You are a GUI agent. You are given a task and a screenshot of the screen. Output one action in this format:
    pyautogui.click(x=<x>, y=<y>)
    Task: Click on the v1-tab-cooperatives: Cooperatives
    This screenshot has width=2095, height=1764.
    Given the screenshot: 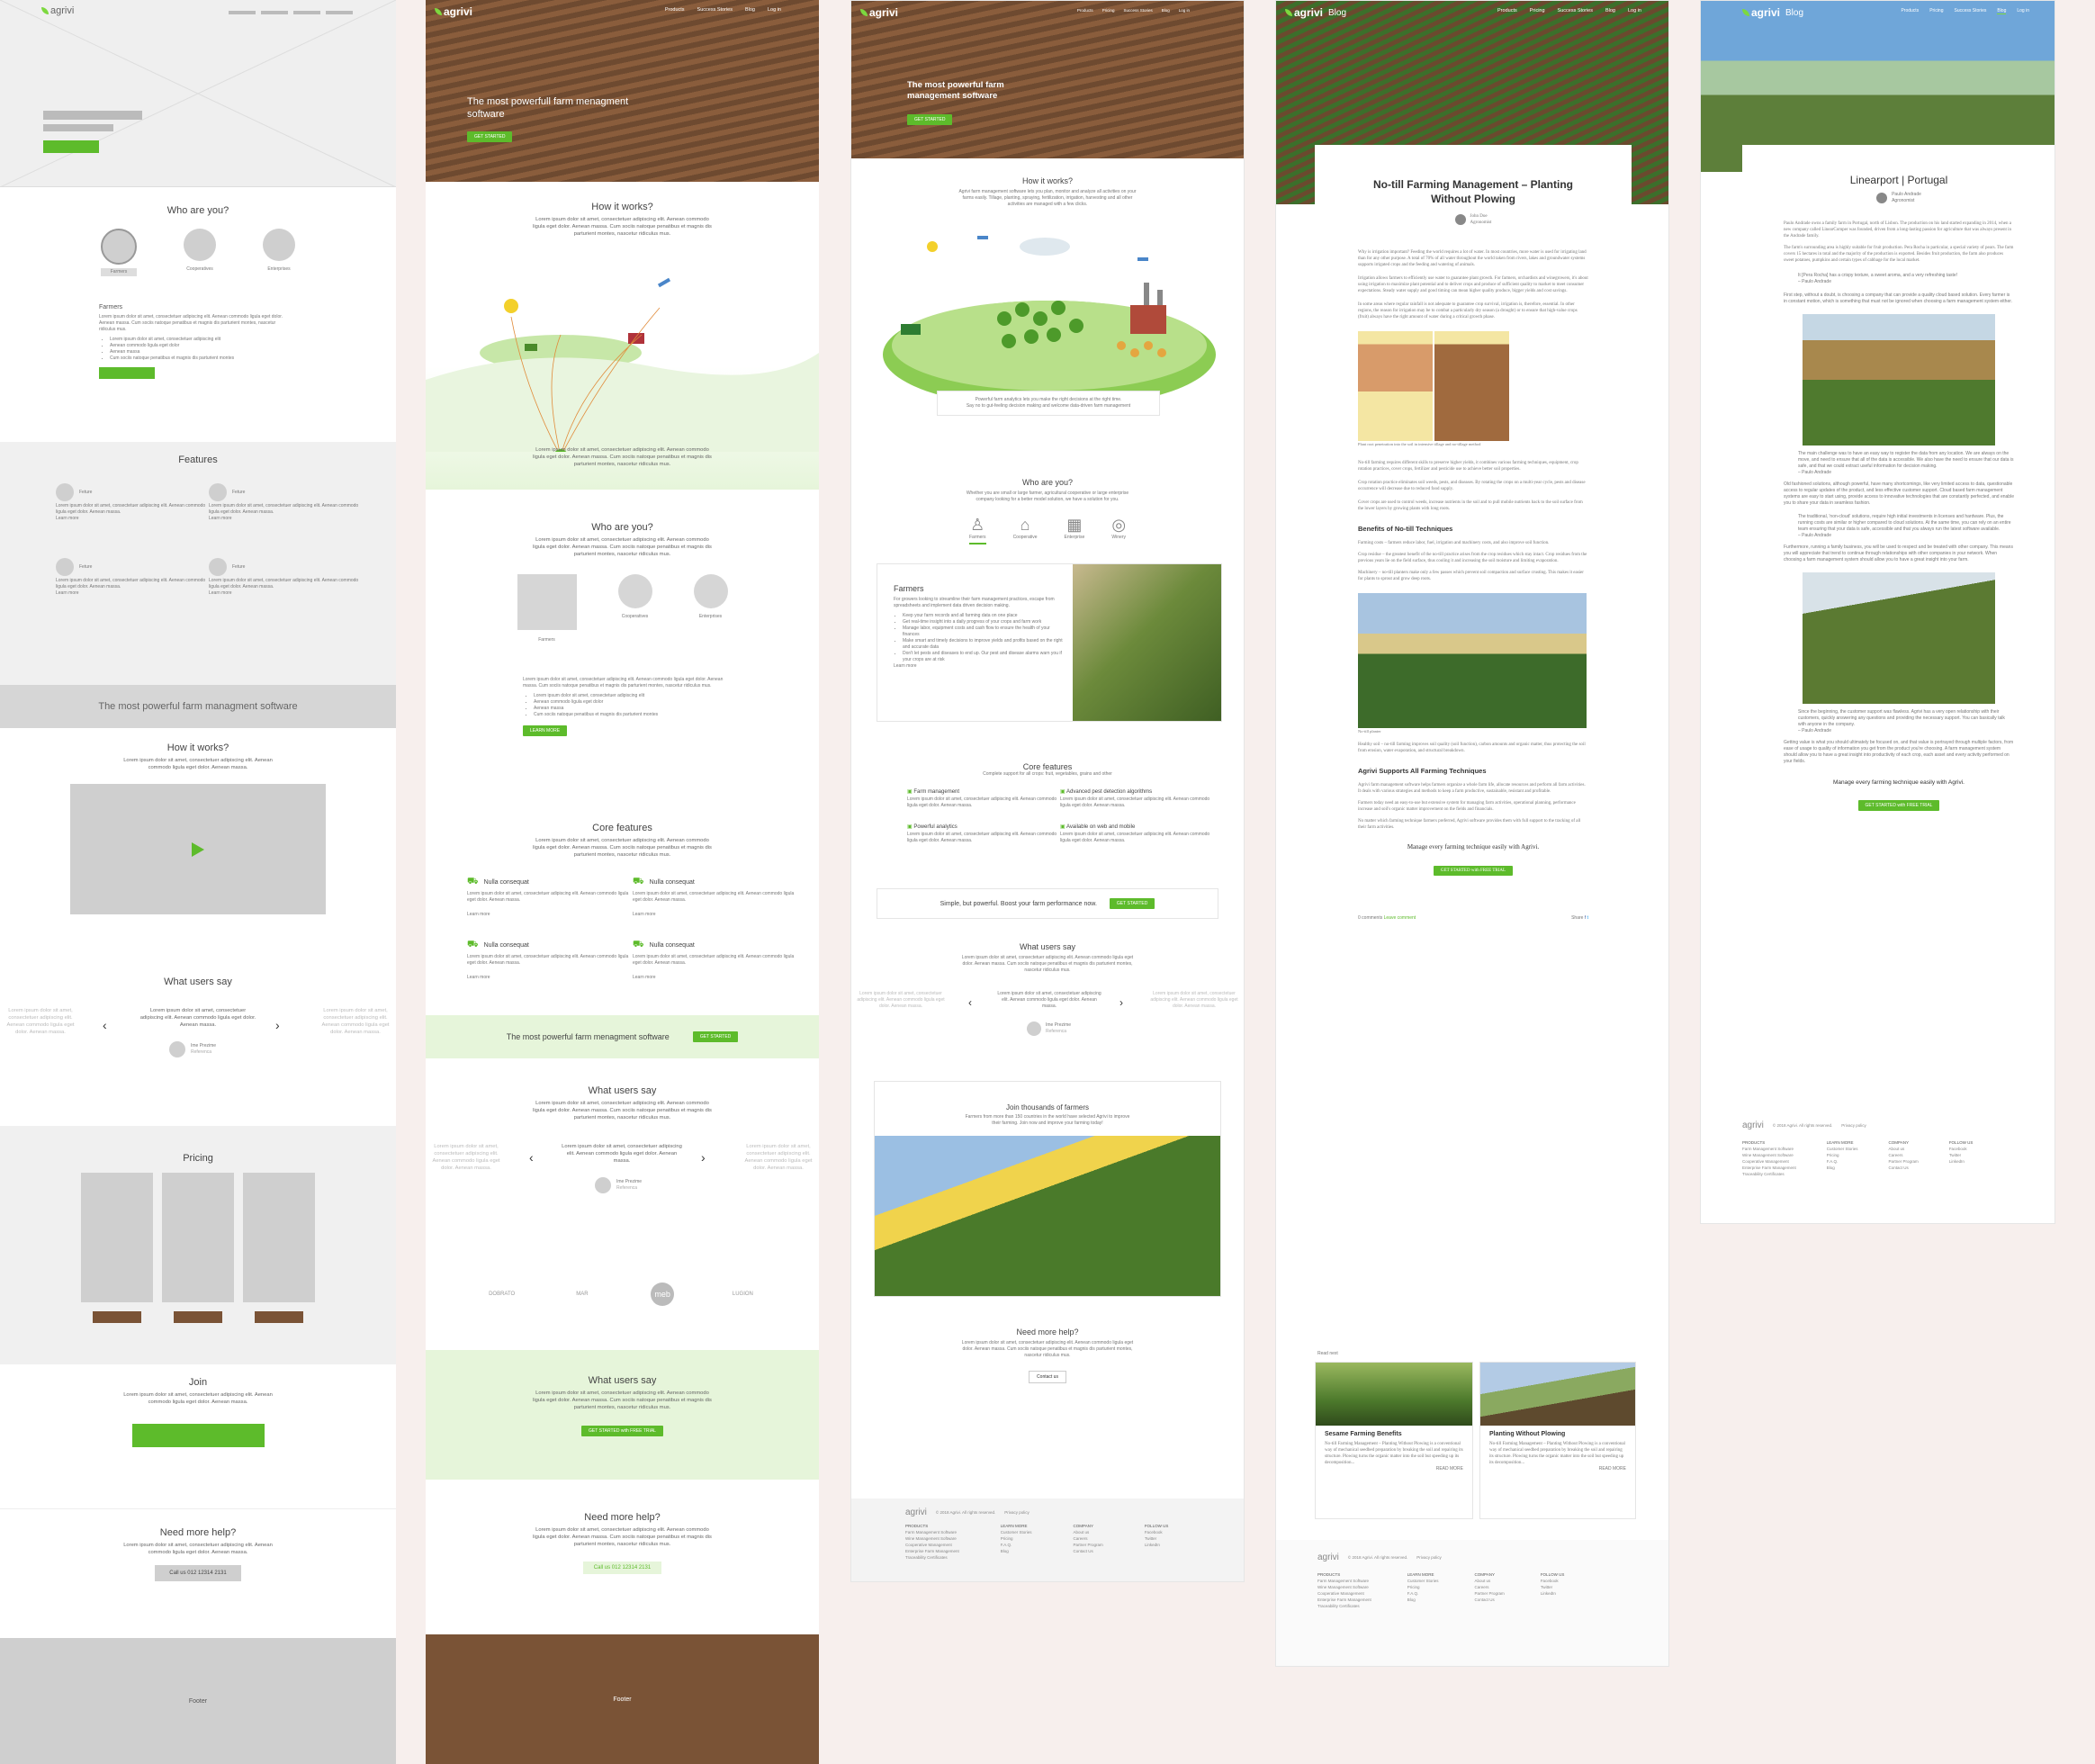 What is the action you would take?
    pyautogui.click(x=634, y=609)
    